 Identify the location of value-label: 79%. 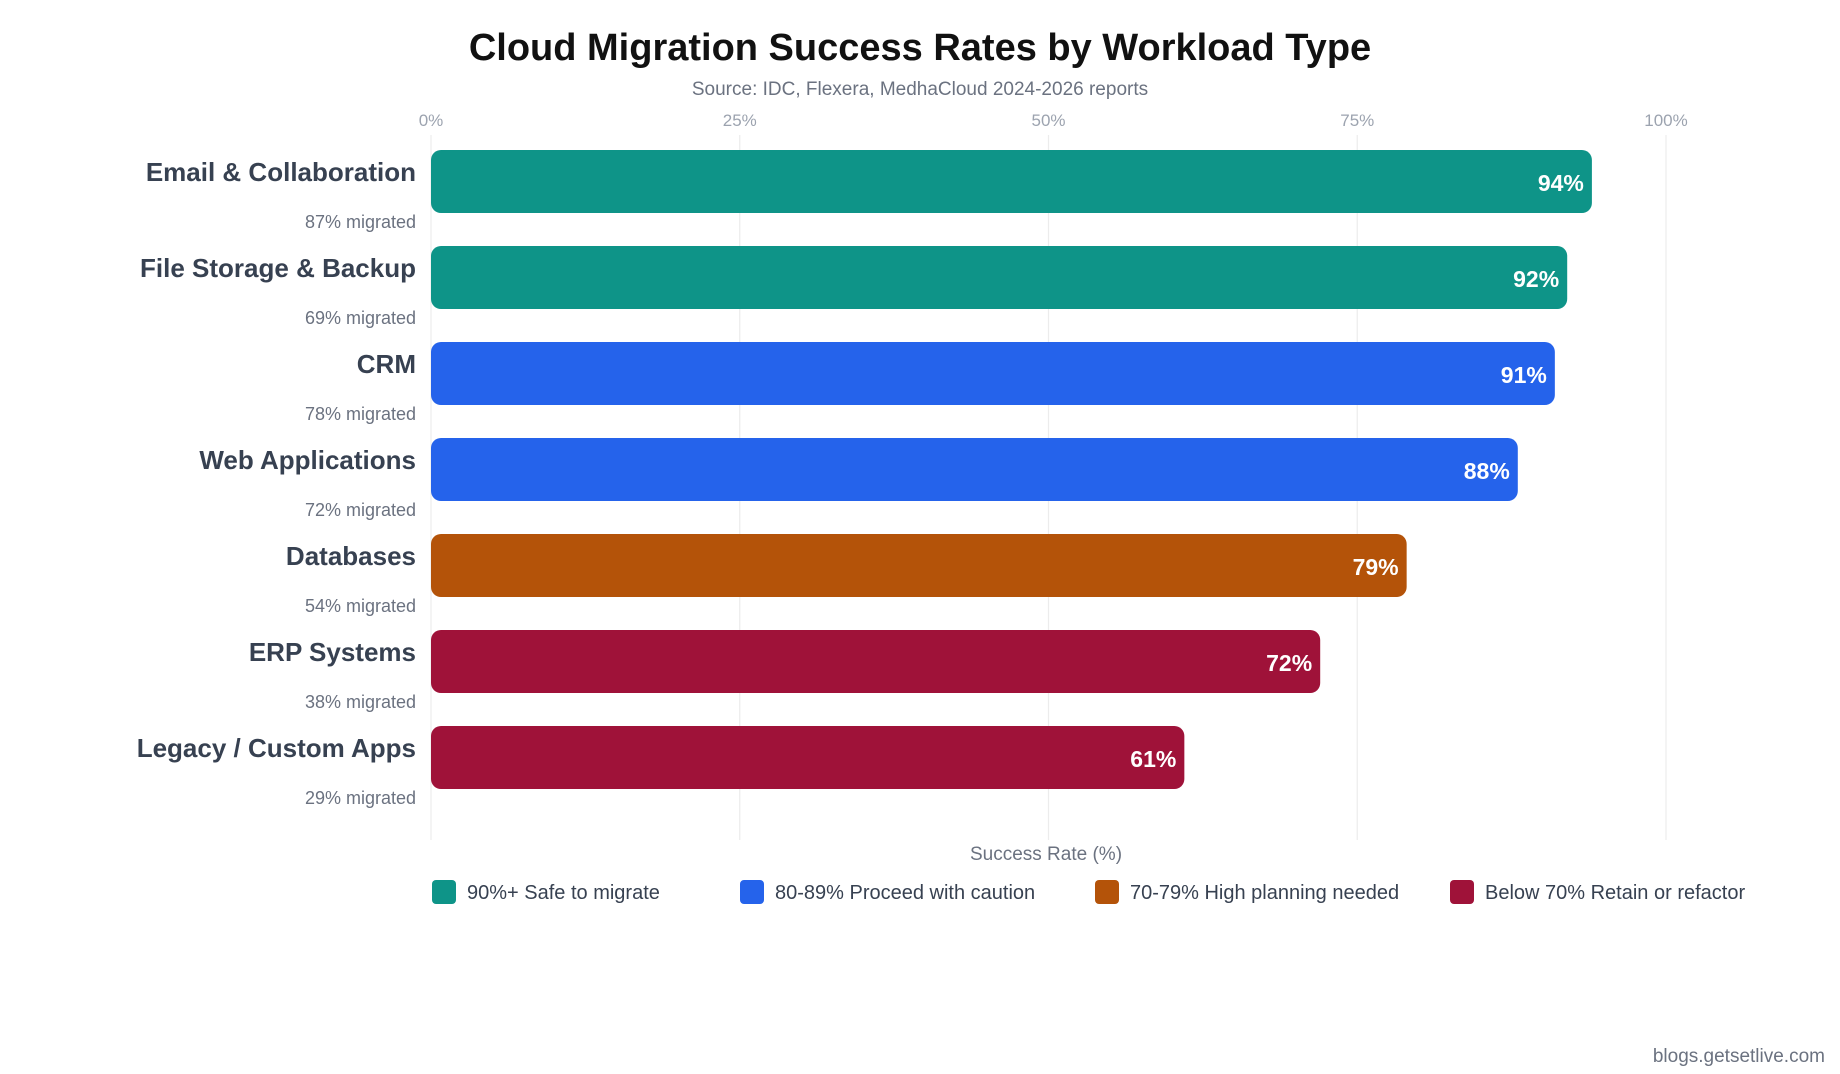
(1376, 567).